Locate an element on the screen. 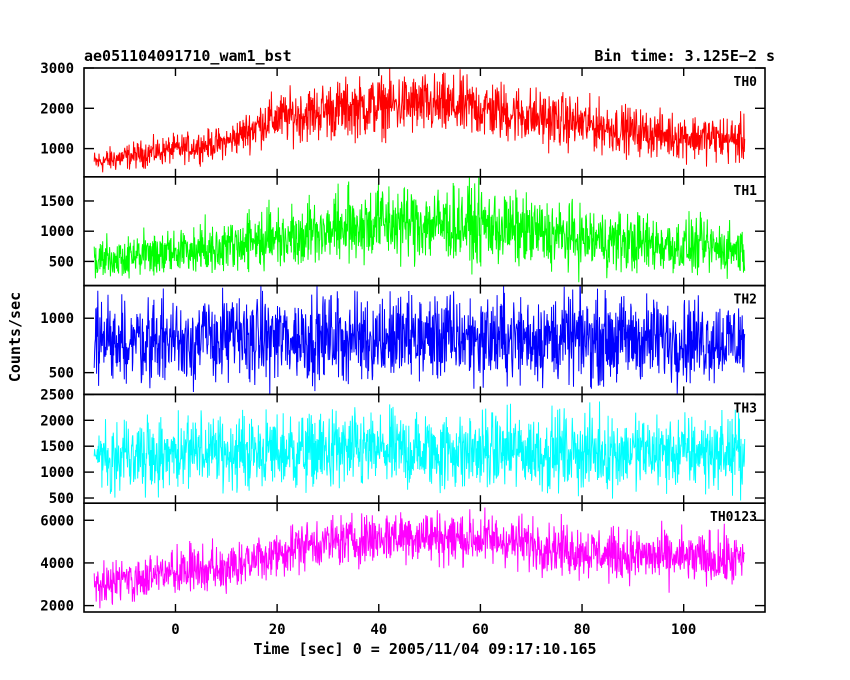  x-axis-title: Time [sec] 0 = 2005/11/04 09:17:10.165 is located at coordinates (424, 649).